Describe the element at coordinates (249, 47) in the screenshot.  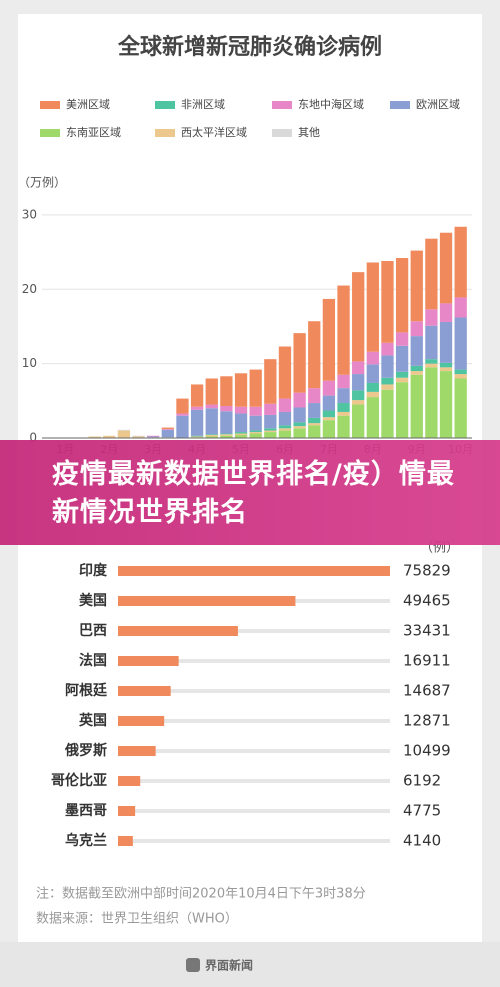
I see `chart-title: 全球新增新冠肺炎确诊病例` at that location.